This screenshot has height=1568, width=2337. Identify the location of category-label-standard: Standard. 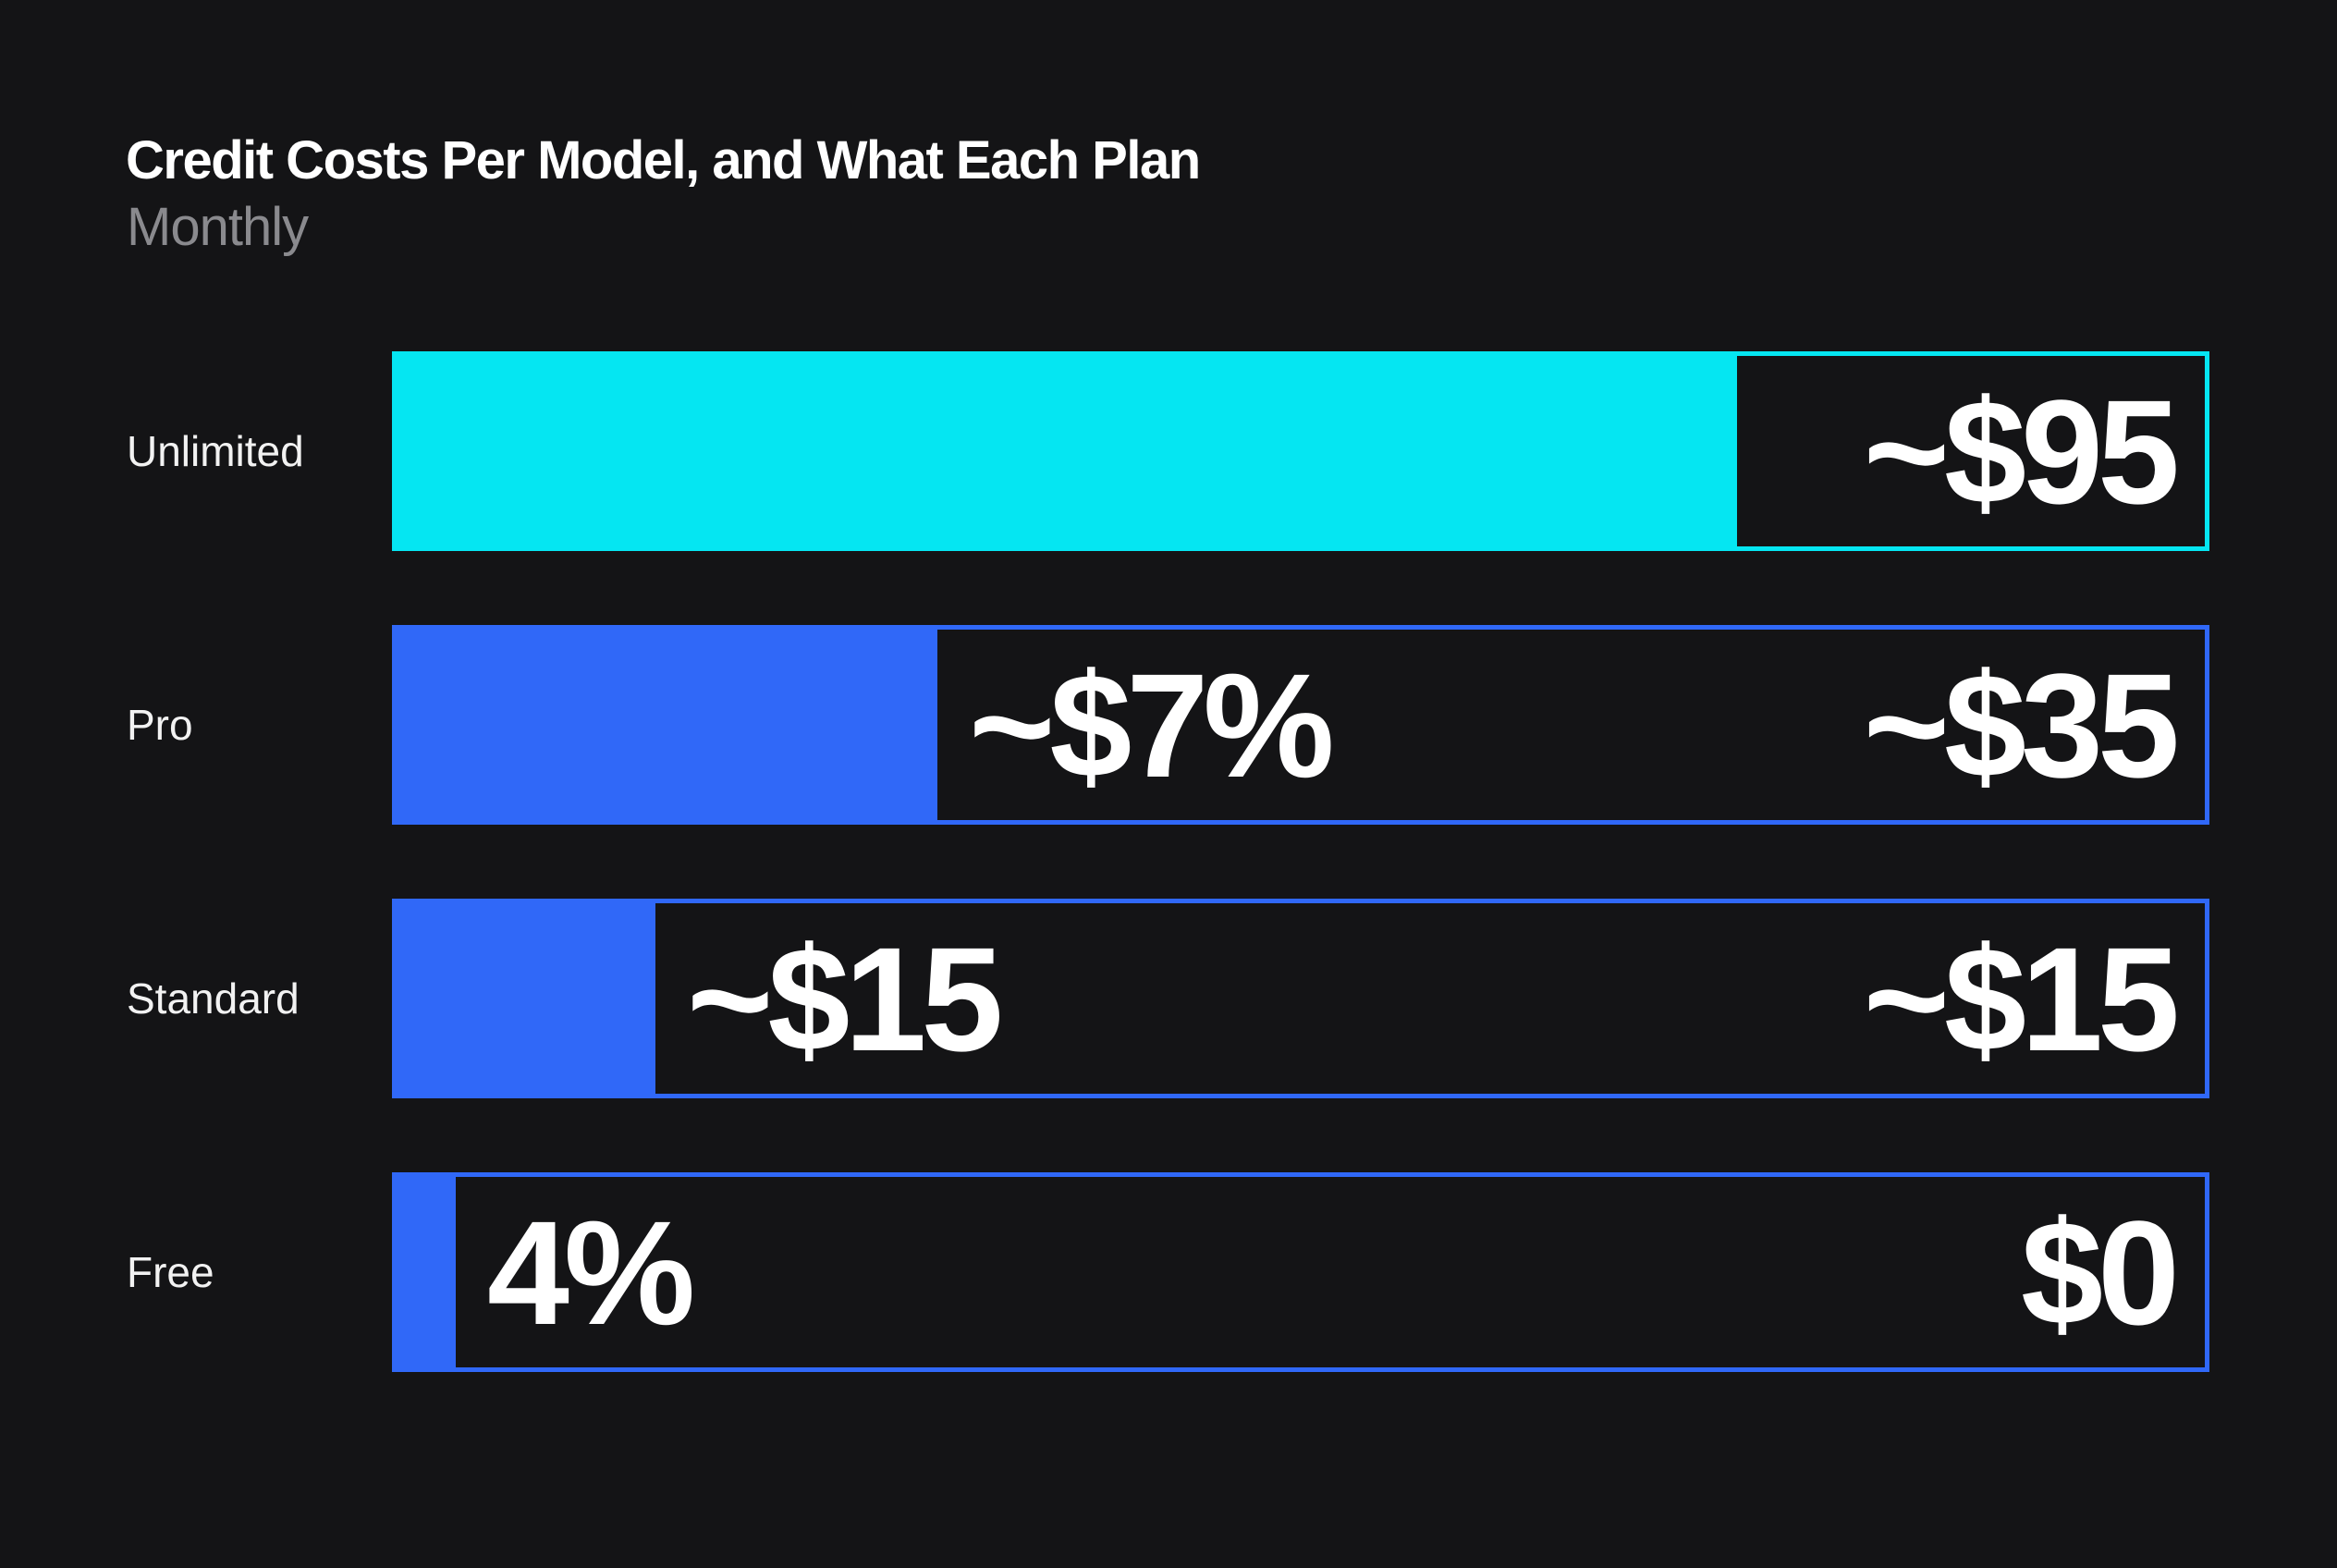
(213, 999).